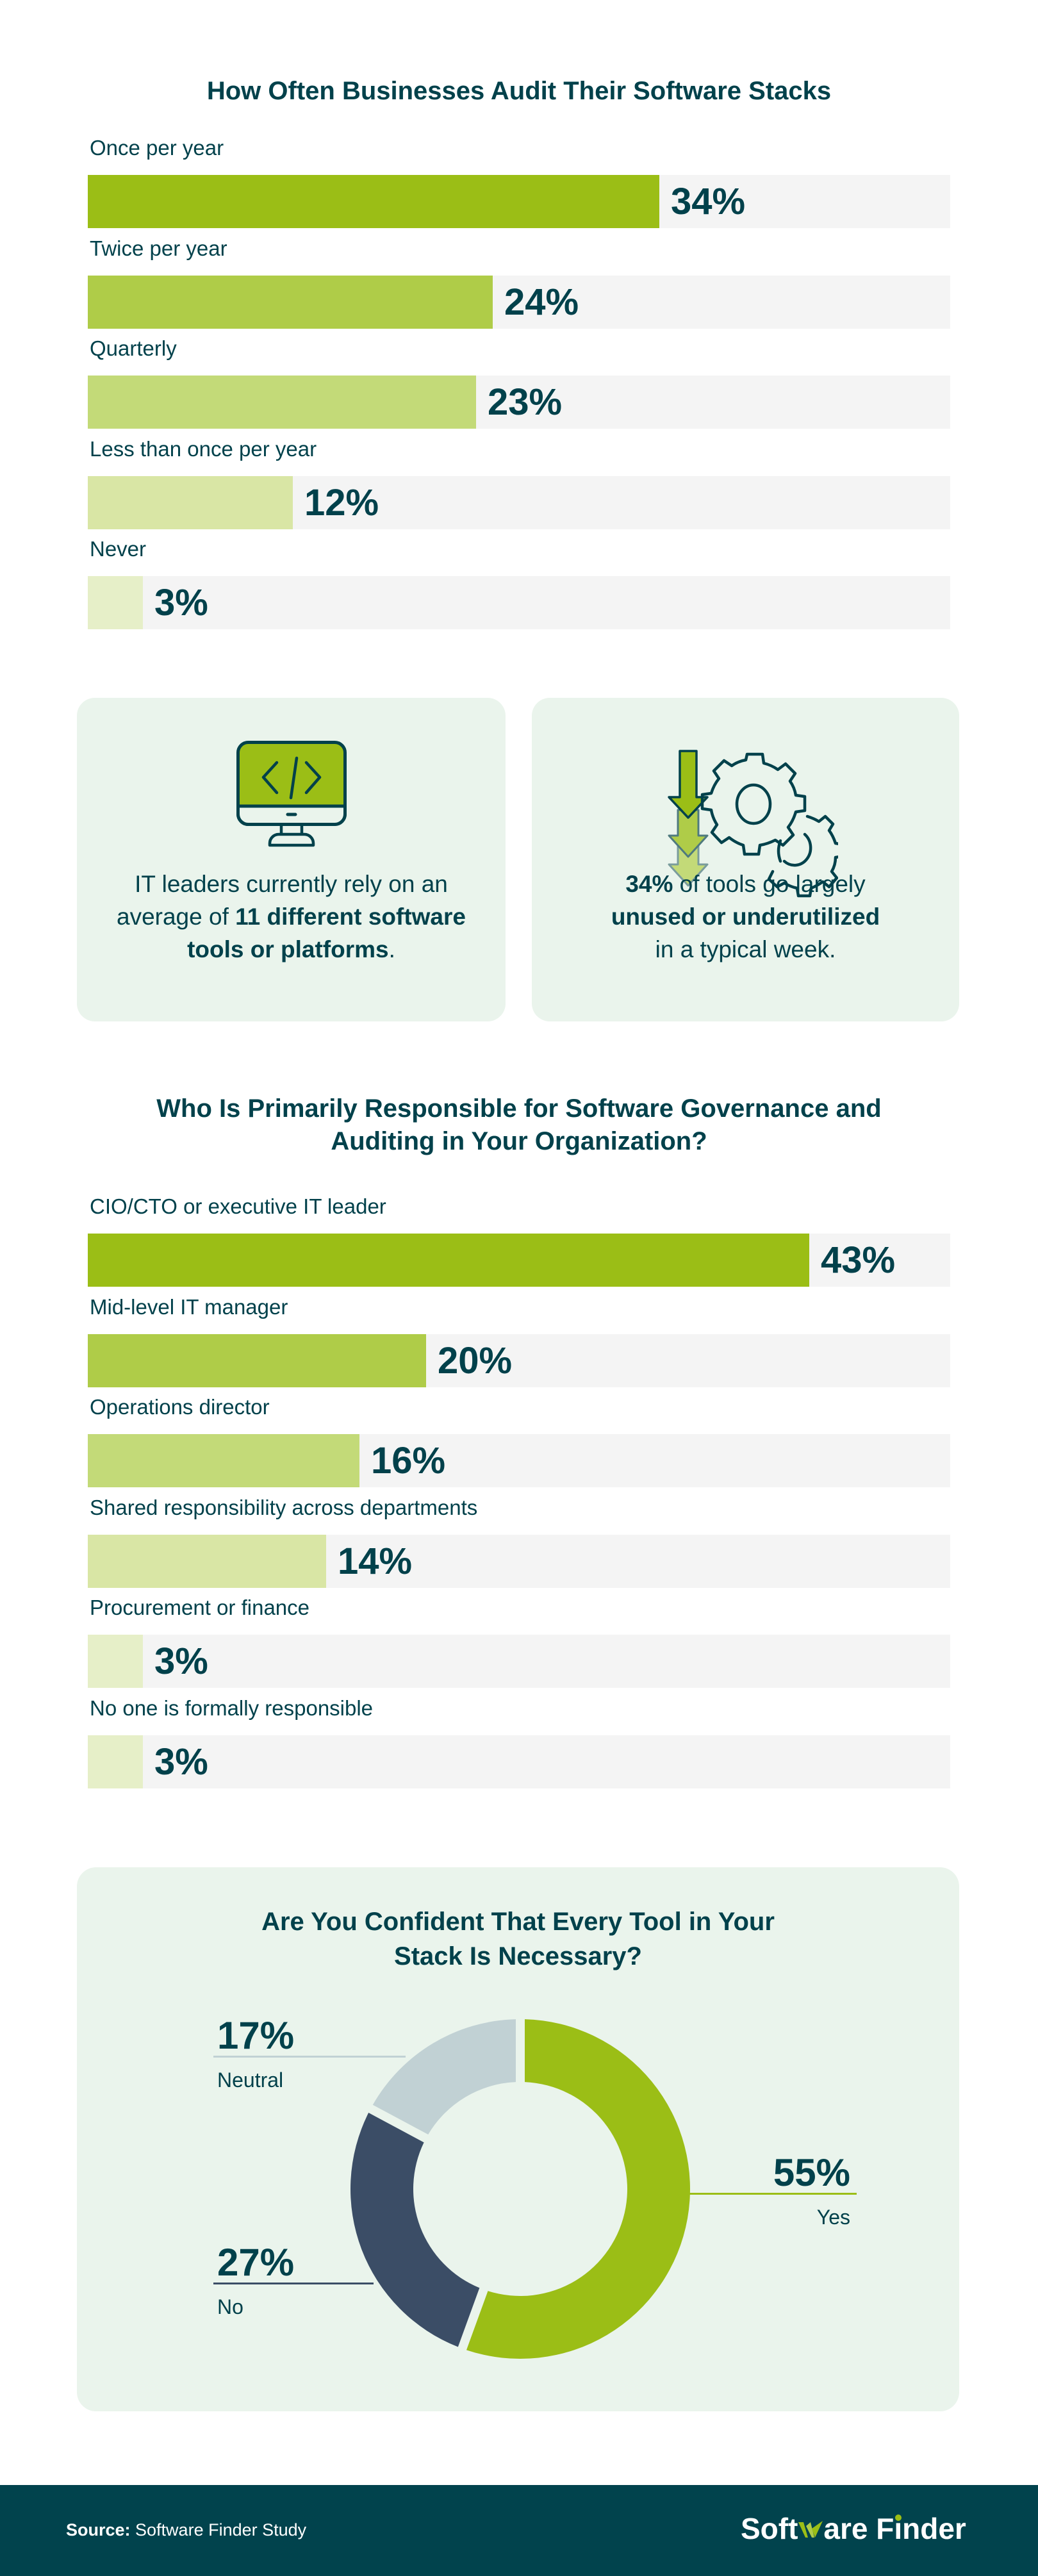 Image resolution: width=1038 pixels, height=2576 pixels. Describe the element at coordinates (519, 1360) in the screenshot. I see `bar-track: 20%` at that location.